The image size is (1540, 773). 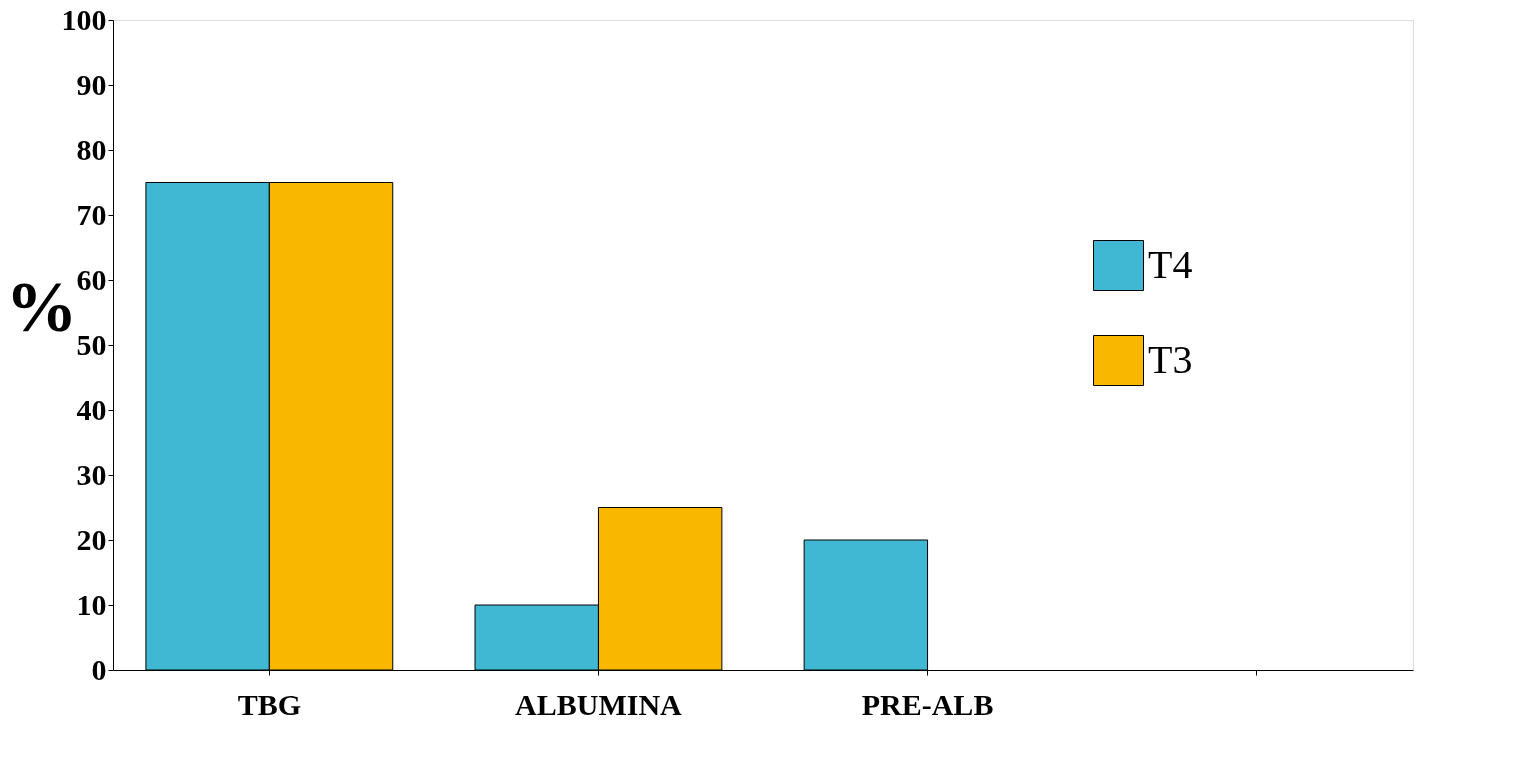 I want to click on y-tick-label: 80, so click(x=91, y=149).